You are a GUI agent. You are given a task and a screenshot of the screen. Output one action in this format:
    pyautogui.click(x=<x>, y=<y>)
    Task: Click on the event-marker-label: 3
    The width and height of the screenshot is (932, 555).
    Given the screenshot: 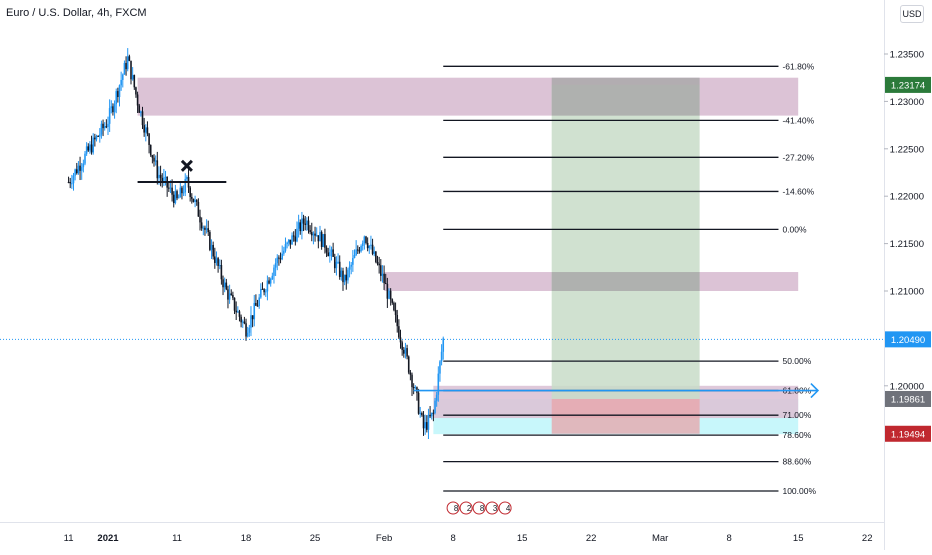 What is the action you would take?
    pyautogui.click(x=495, y=508)
    